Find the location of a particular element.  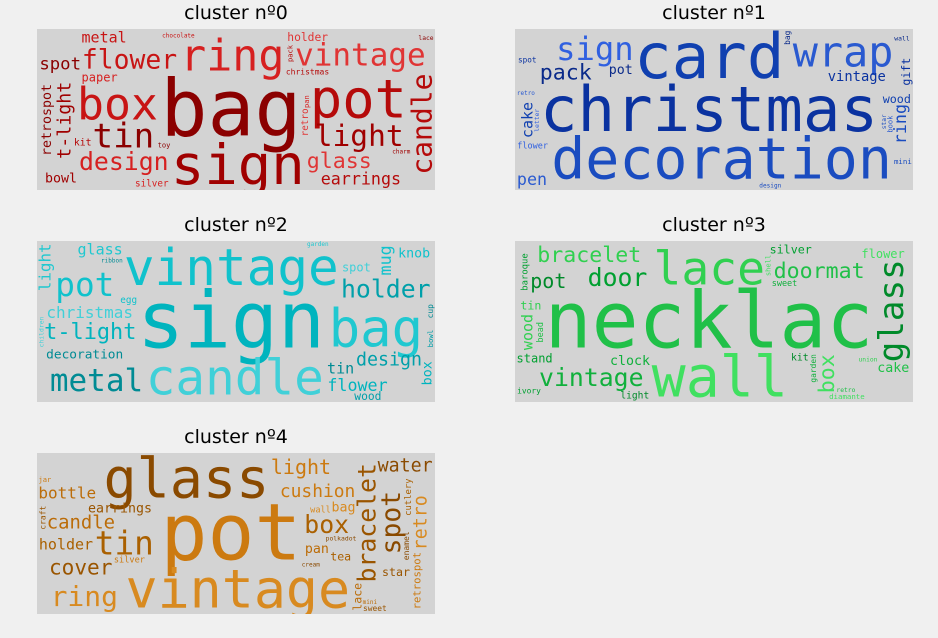

word-doormat: doormat is located at coordinates (819, 271).